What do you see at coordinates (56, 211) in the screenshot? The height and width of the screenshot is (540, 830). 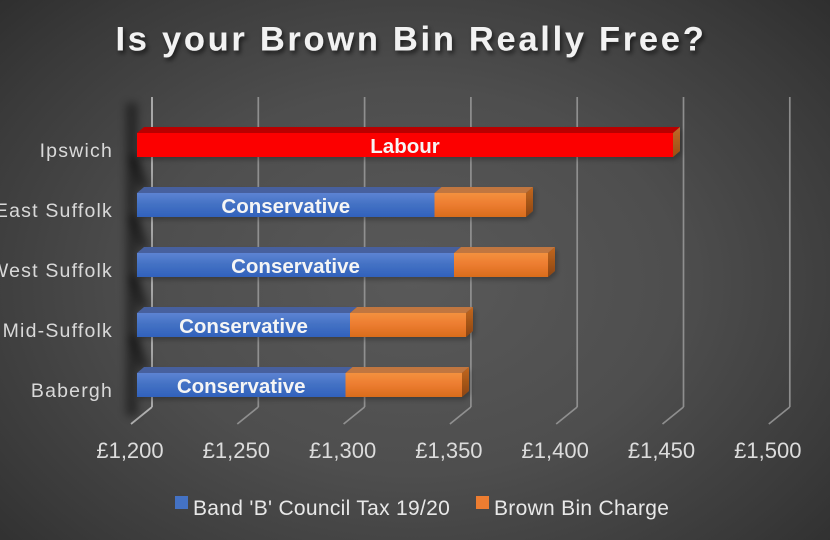 I see `svg-text: East Suffolk` at bounding box center [56, 211].